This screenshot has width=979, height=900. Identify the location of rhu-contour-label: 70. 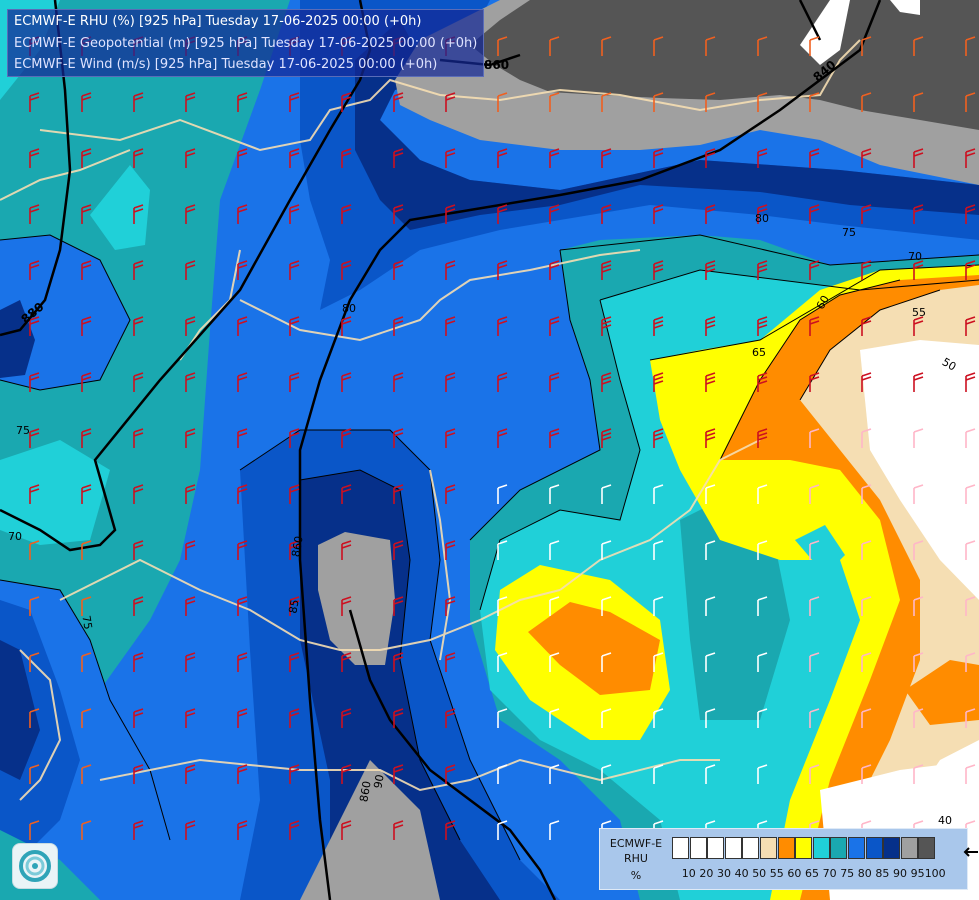
(15, 536).